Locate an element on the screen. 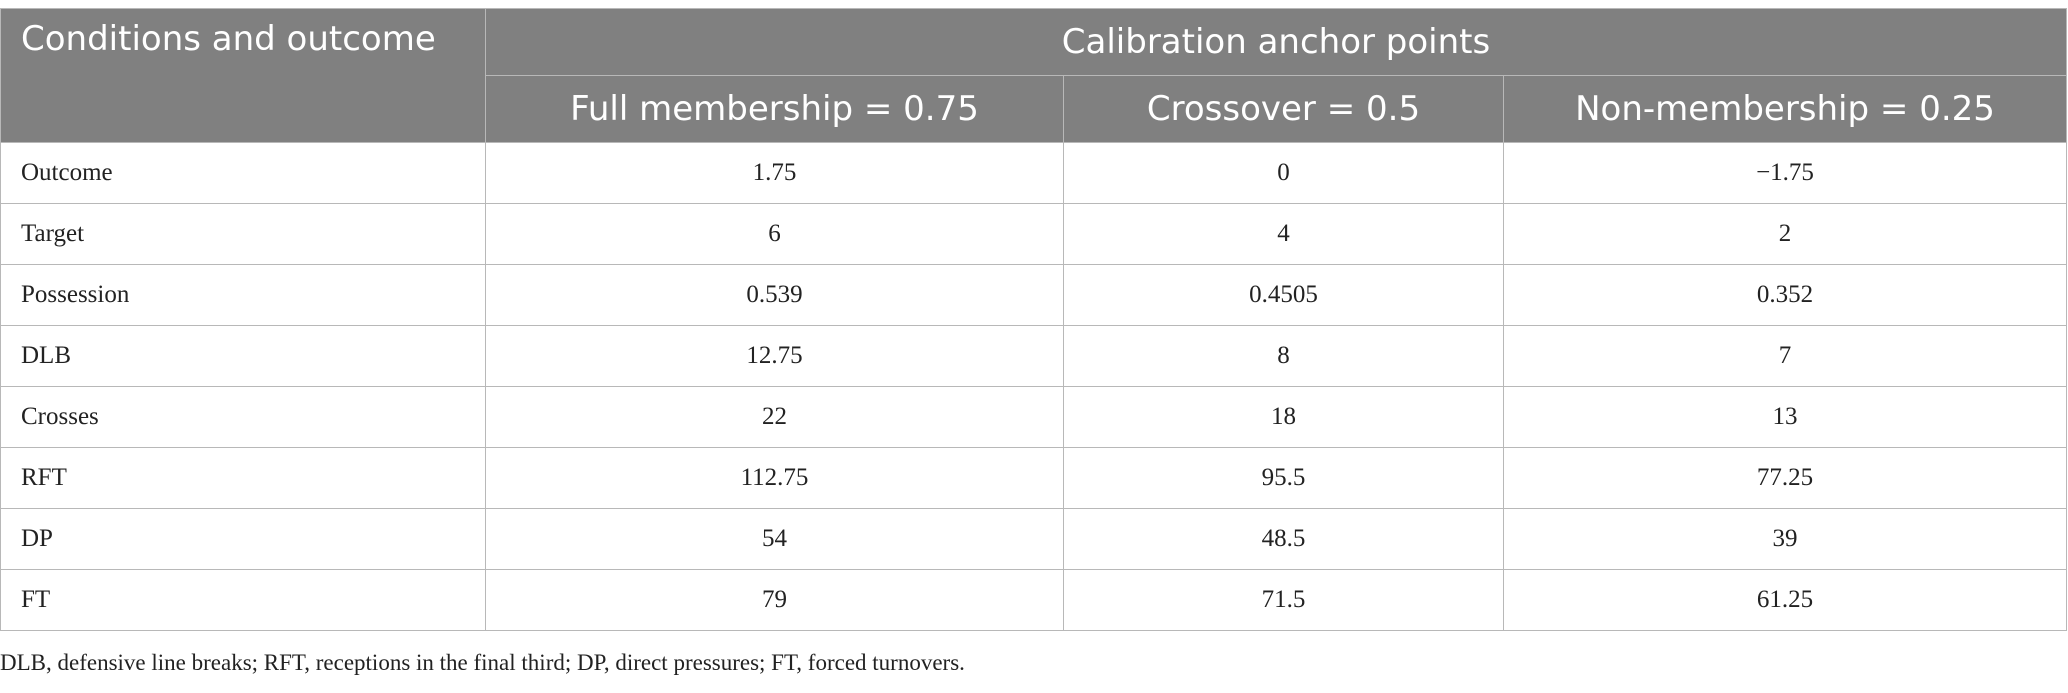  header-conditions-outcome: Conditions and outcome is located at coordinates (243, 75).